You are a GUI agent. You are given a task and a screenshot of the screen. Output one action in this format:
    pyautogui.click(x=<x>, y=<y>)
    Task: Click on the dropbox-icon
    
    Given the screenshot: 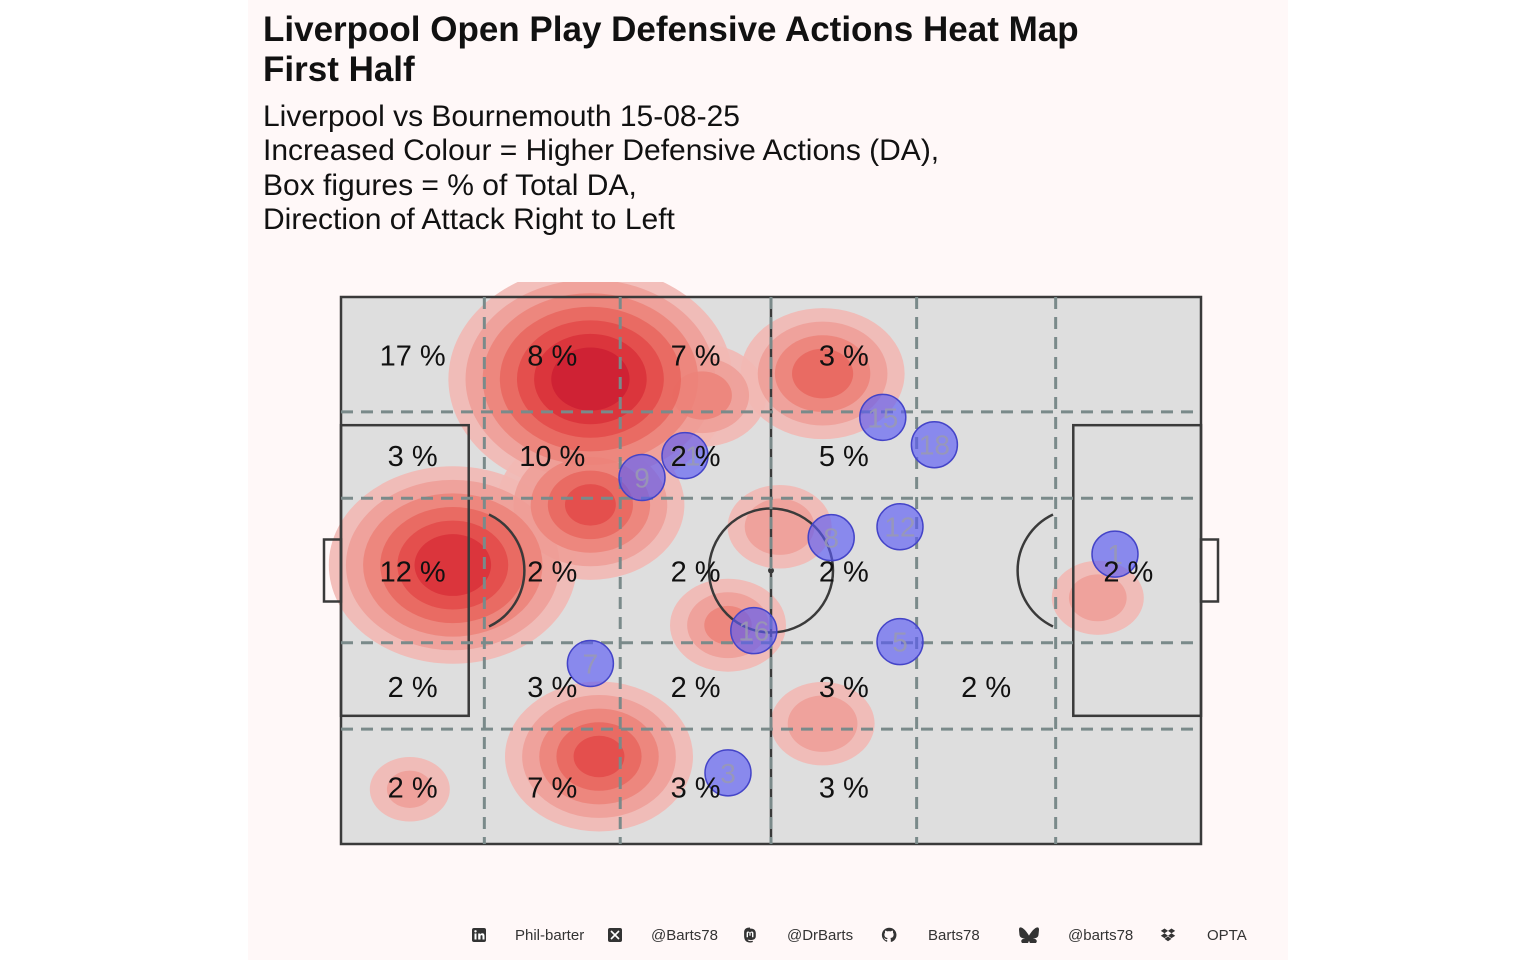 What is the action you would take?
    pyautogui.click(x=1168, y=935)
    